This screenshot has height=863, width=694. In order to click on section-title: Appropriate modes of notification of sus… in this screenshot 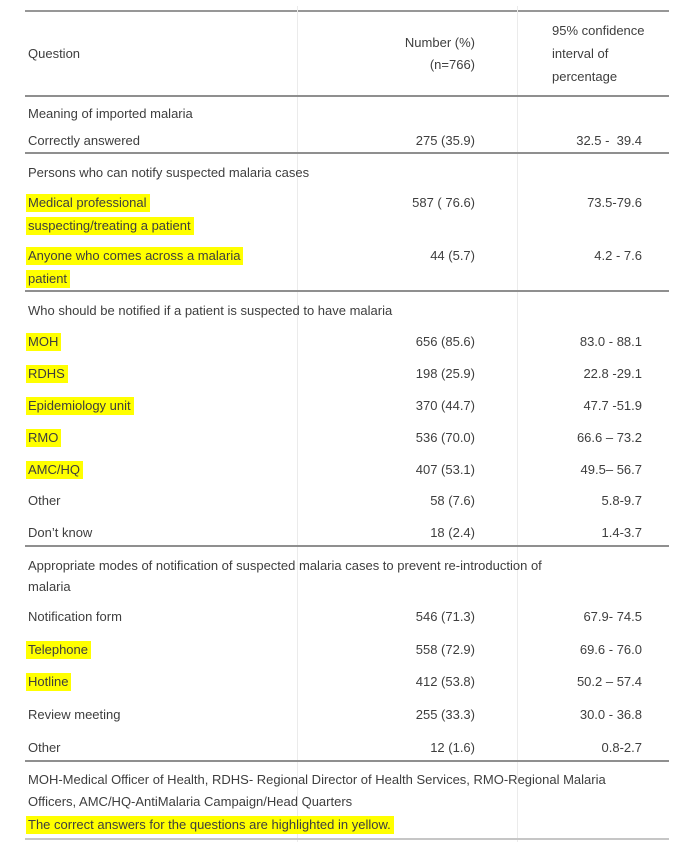, I will do `click(285, 576)`.